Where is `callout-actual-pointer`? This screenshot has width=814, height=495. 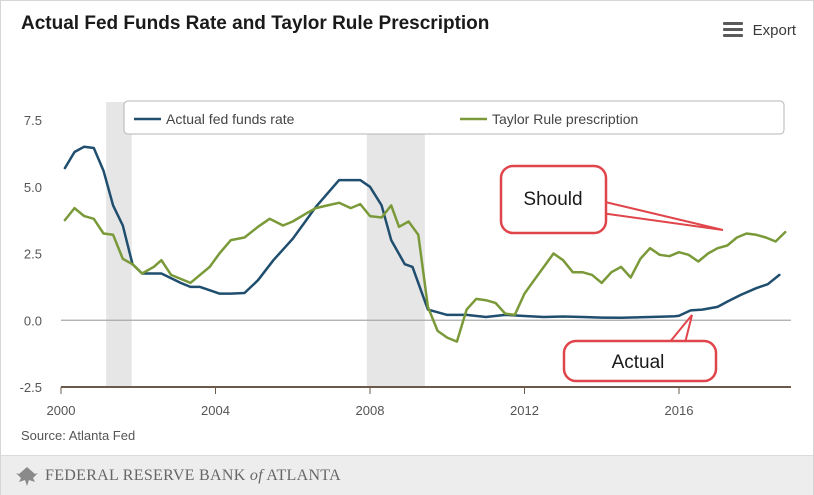 callout-actual-pointer is located at coordinates (679, 329).